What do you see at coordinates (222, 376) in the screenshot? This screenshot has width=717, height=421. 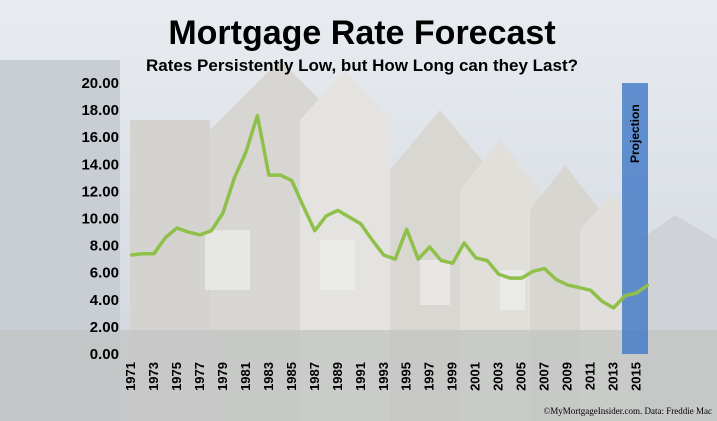 I see `x-tick-label: 1979` at bounding box center [222, 376].